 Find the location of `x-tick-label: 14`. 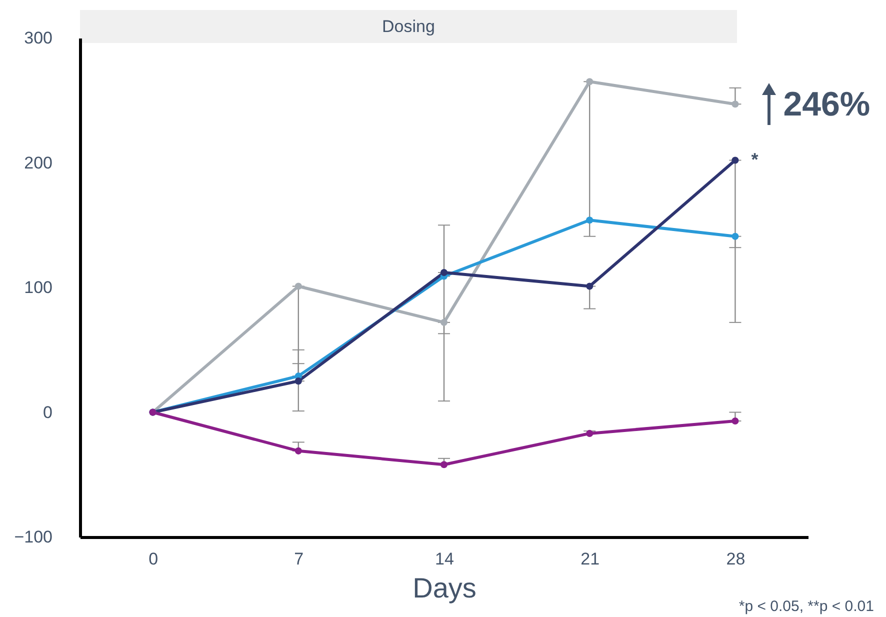

x-tick-label: 14 is located at coordinates (444, 559).